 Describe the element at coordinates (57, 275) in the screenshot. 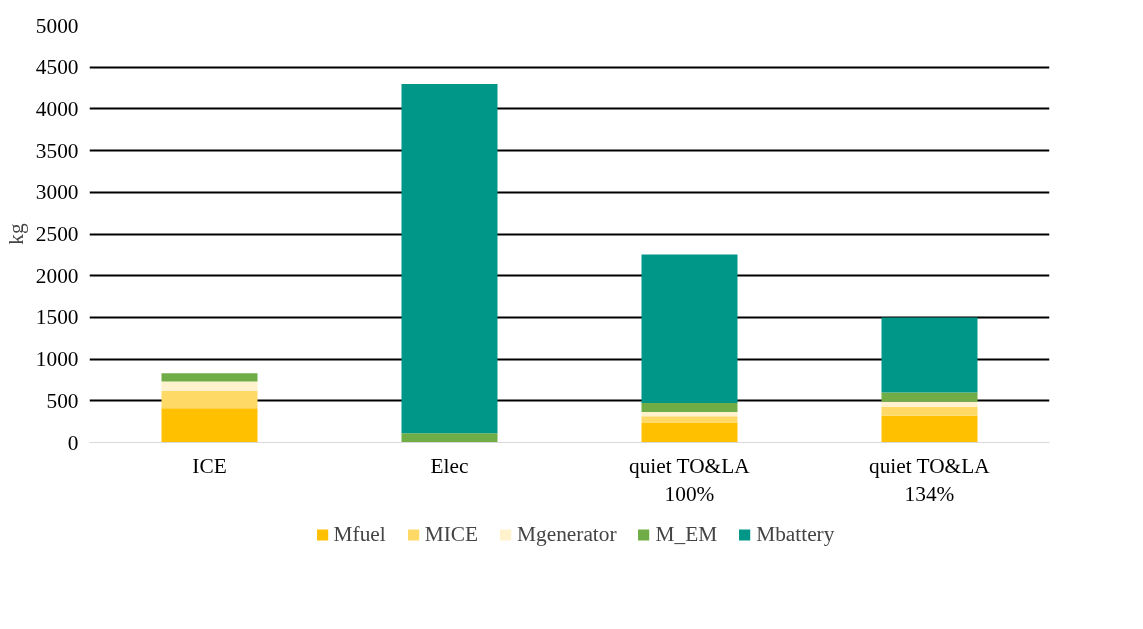

I see `y-tick-label: 2000` at that location.